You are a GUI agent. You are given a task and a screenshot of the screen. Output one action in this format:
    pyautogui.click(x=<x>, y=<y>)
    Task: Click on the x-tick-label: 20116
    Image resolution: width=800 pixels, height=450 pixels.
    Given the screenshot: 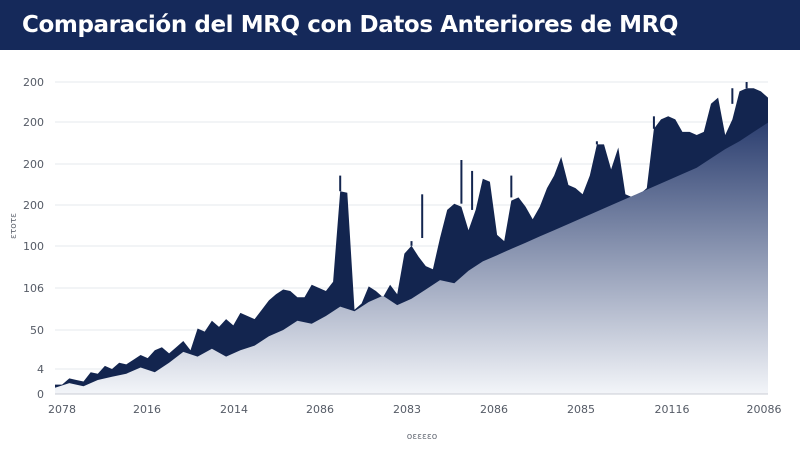 What is the action you would take?
    pyautogui.click(x=672, y=409)
    